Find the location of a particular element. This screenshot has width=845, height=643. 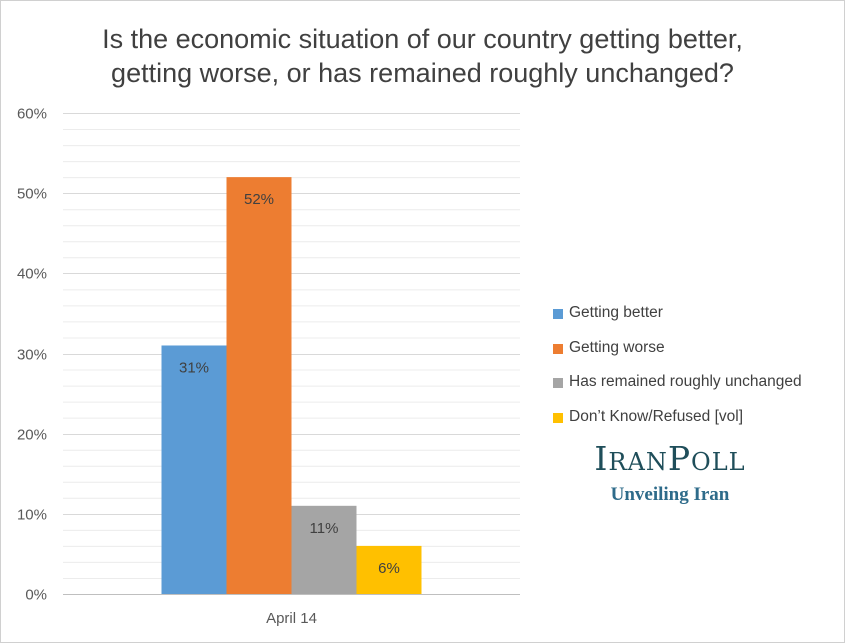

logo-title: IRANPOLL is located at coordinates (670, 460).